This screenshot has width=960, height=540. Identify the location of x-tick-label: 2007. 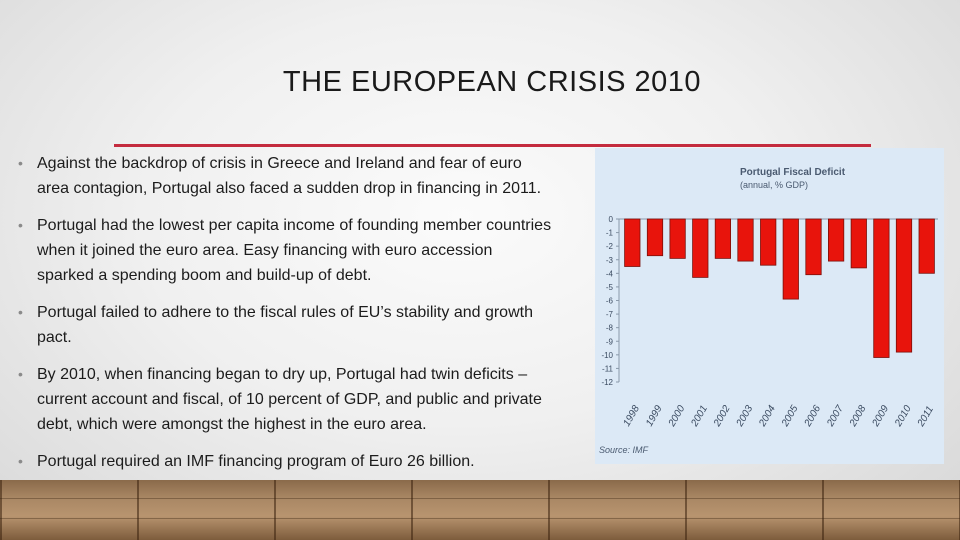
(835, 416).